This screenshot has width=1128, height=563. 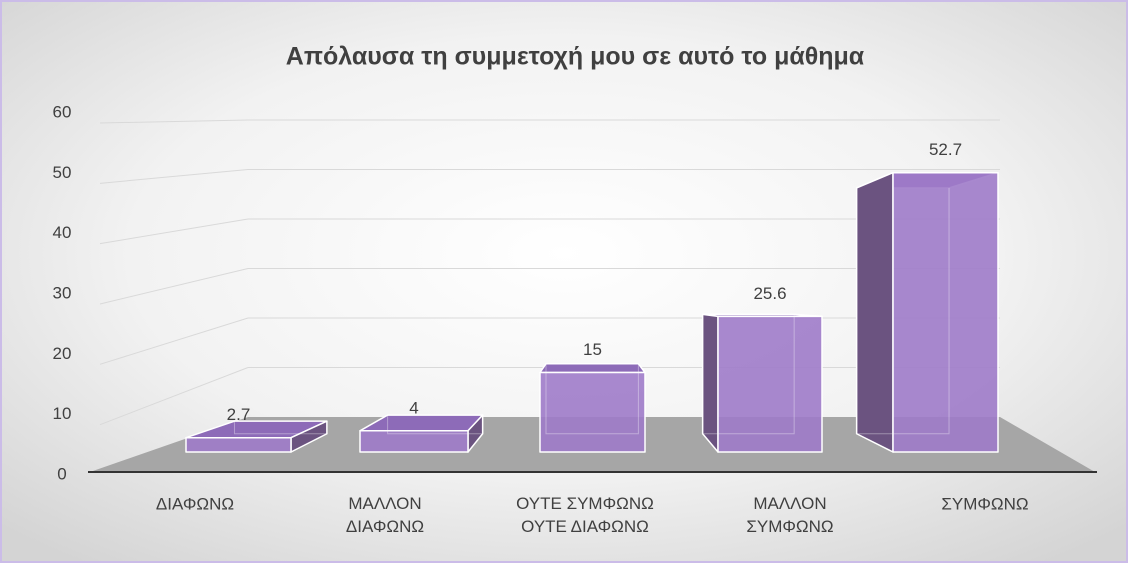 What do you see at coordinates (61, 473) in the screenshot?
I see `y-tick-label: 0` at bounding box center [61, 473].